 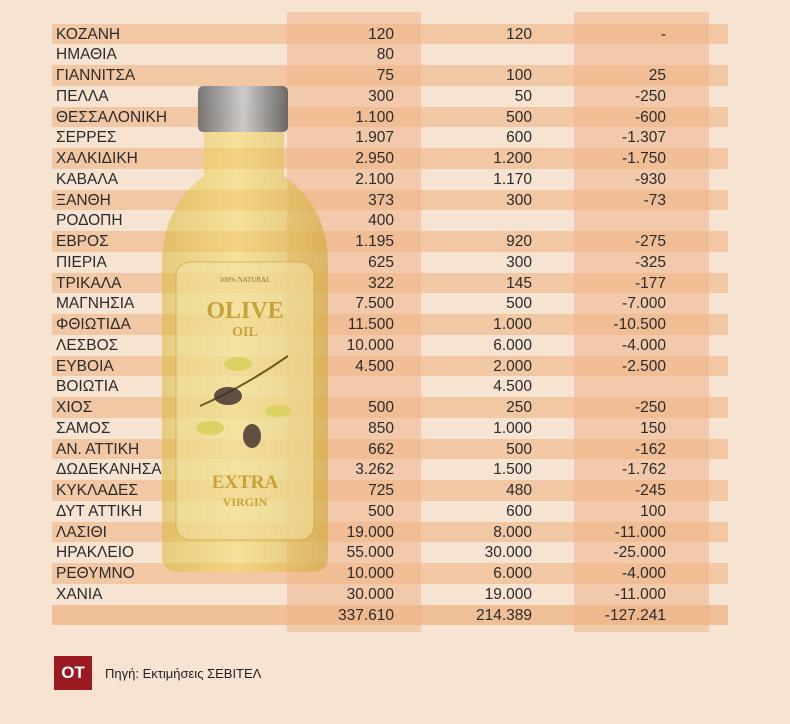 I want to click on value-cell-c: -127.241, so click(x=635, y=615).